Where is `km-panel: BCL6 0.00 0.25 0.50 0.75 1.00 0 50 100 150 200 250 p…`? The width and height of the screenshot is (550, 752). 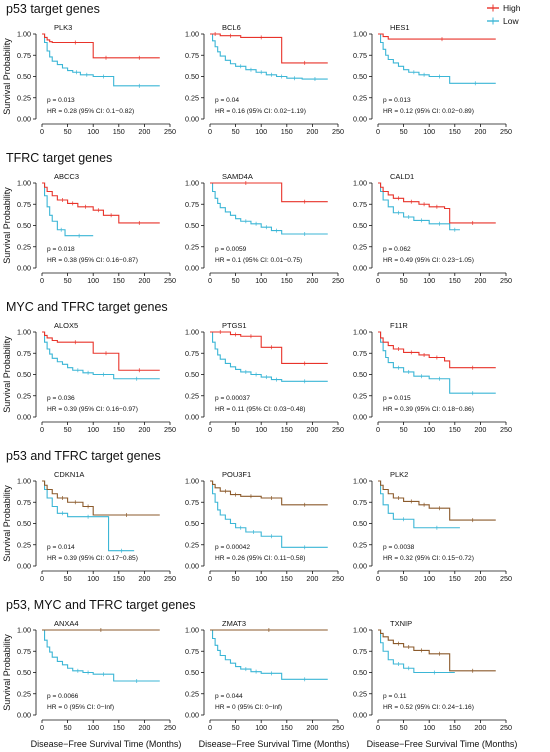 km-panel: BCL6 0.00 0.25 0.50 0.75 1.00 0 50 100 150 200 250 p… is located at coordinates (264, 79).